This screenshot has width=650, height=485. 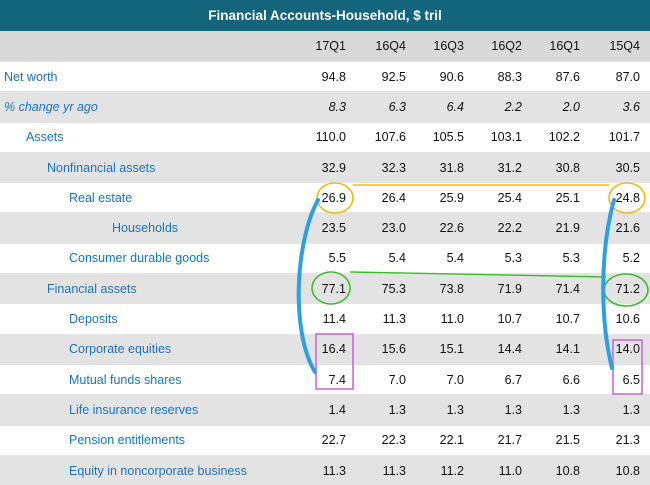 What do you see at coordinates (393, 288) in the screenshot?
I see `table-cell: 75.3` at bounding box center [393, 288].